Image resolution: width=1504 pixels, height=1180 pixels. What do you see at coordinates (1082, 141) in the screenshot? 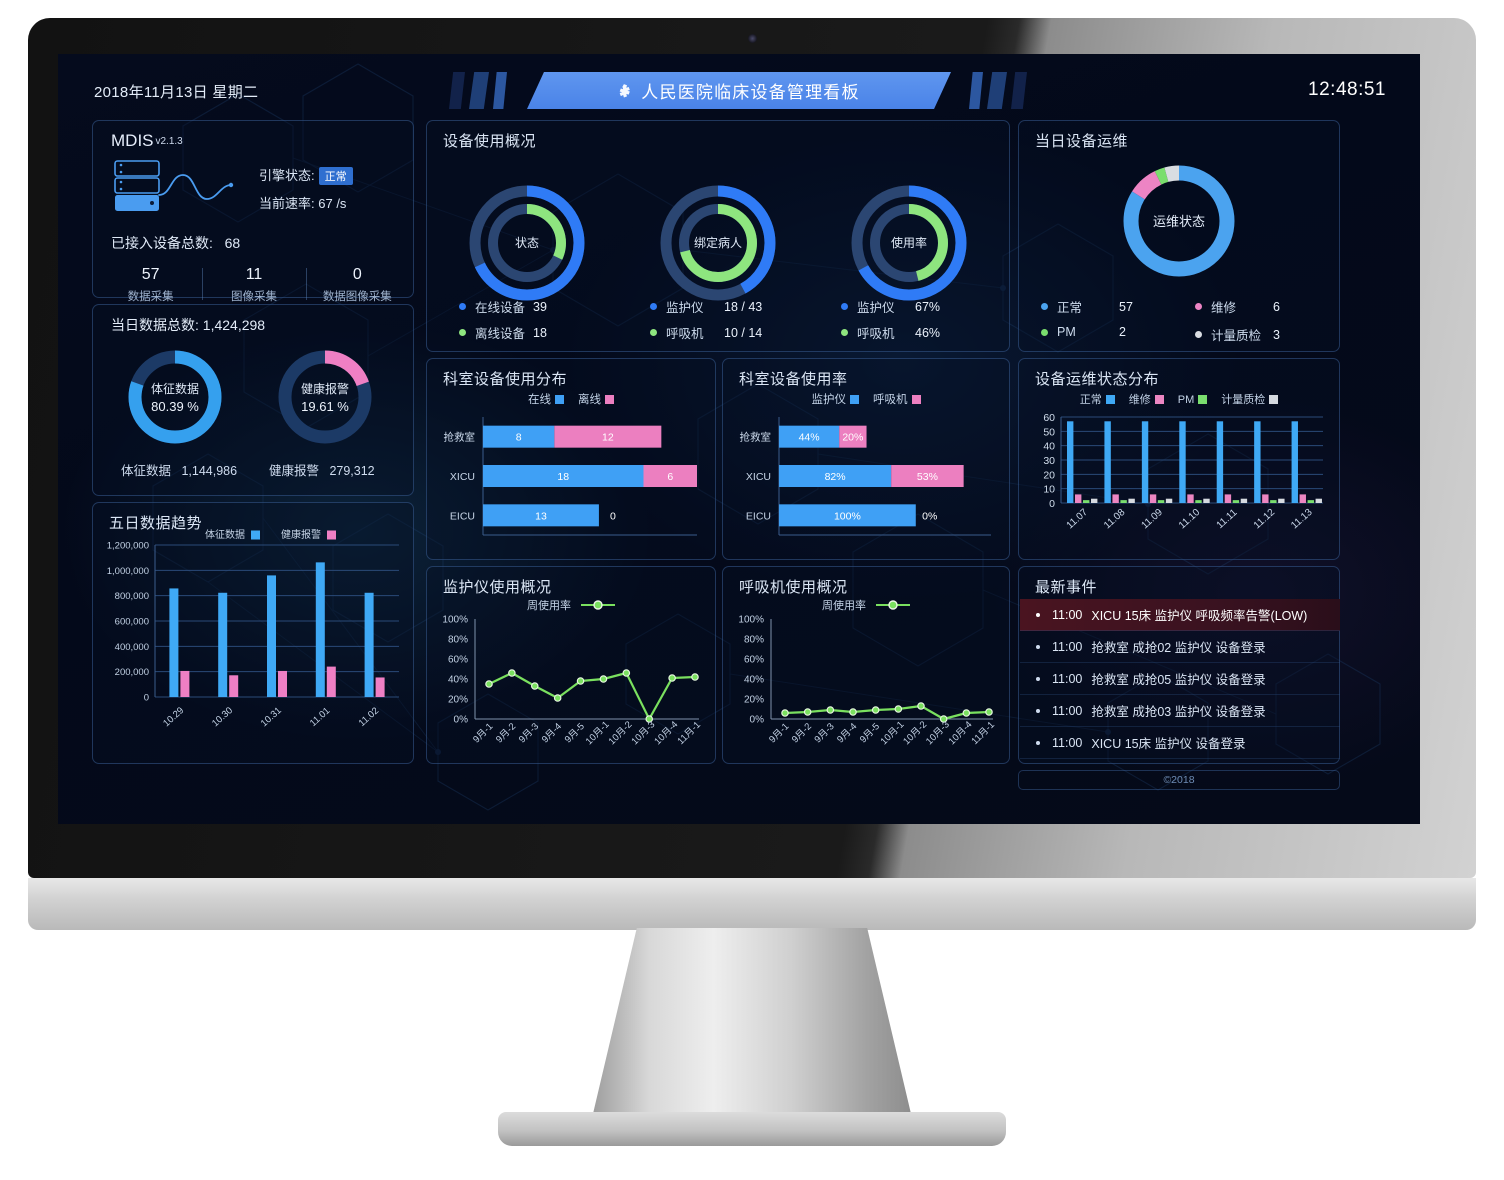
I see `panel-title: 当日设备运维` at bounding box center [1082, 141].